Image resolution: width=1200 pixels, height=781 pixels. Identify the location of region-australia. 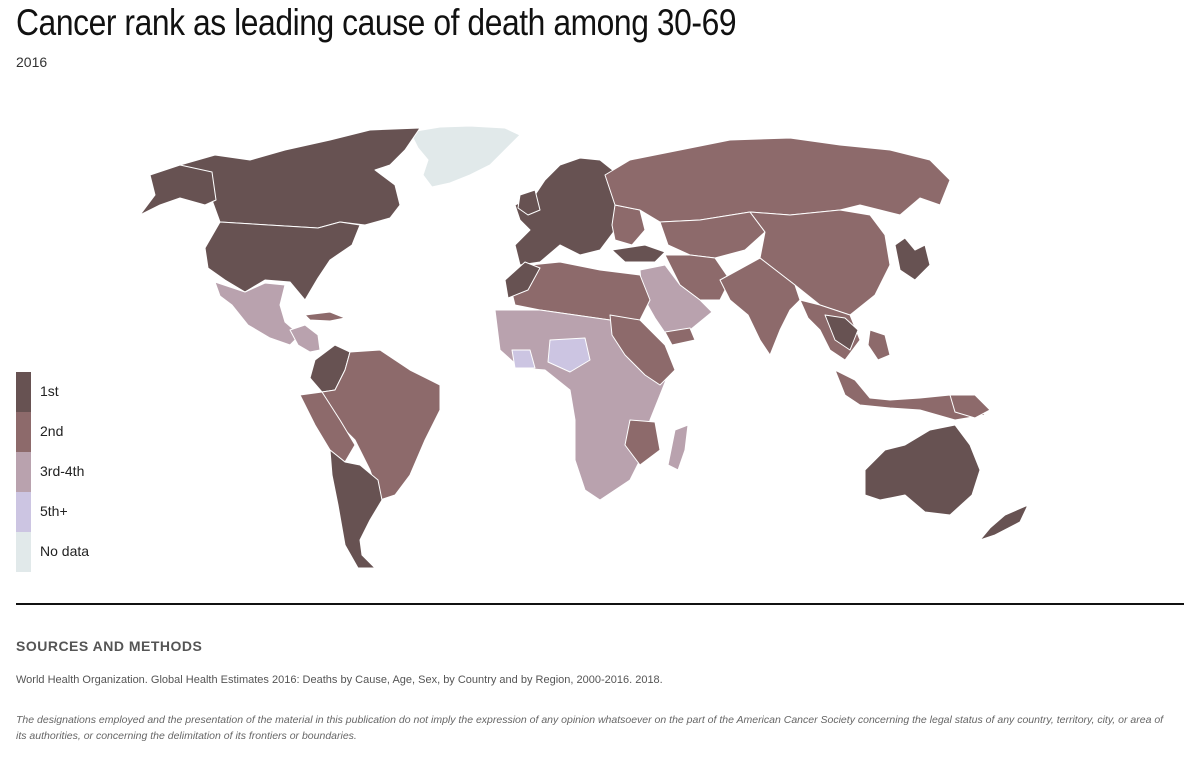
(922, 470).